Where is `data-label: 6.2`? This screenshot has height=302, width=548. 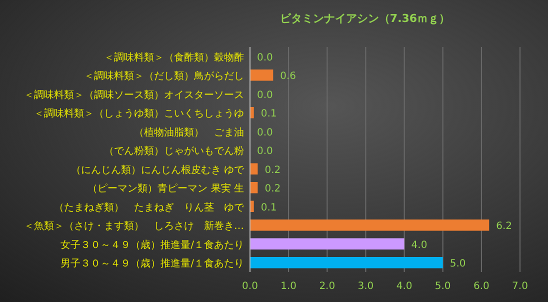
data-label: 6.2 is located at coordinates (504, 226).